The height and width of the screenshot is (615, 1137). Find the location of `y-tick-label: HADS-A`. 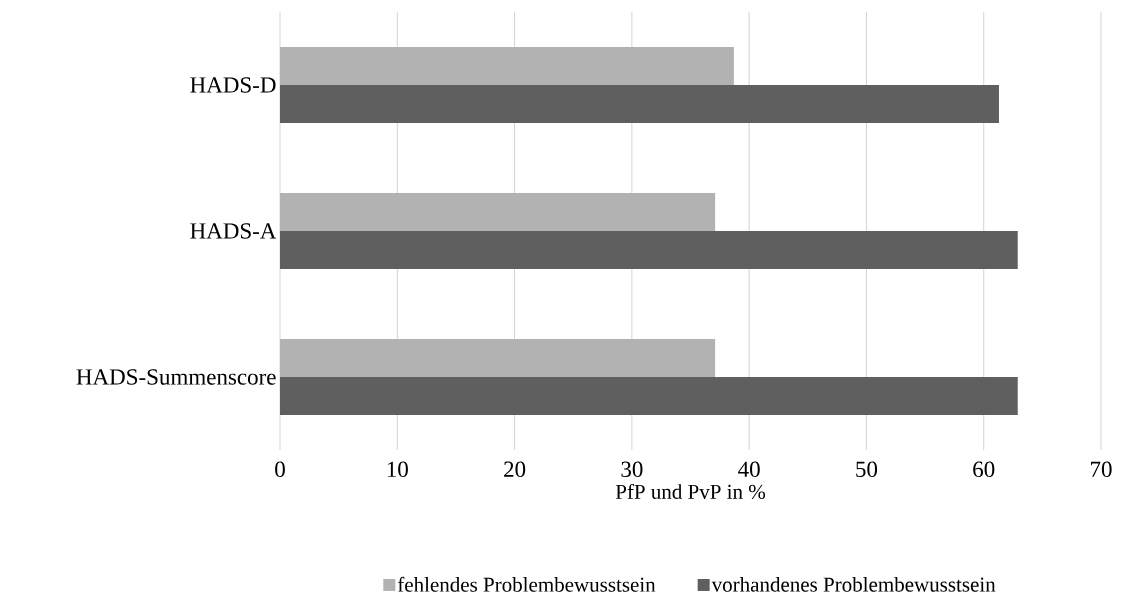

y-tick-label: HADS-A is located at coordinates (233, 231).